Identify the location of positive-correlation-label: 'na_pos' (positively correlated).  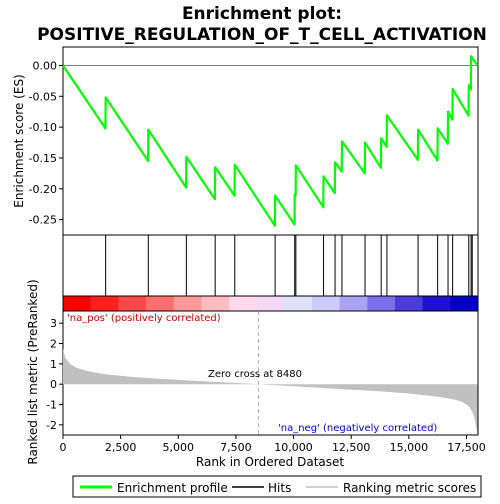
(144, 318).